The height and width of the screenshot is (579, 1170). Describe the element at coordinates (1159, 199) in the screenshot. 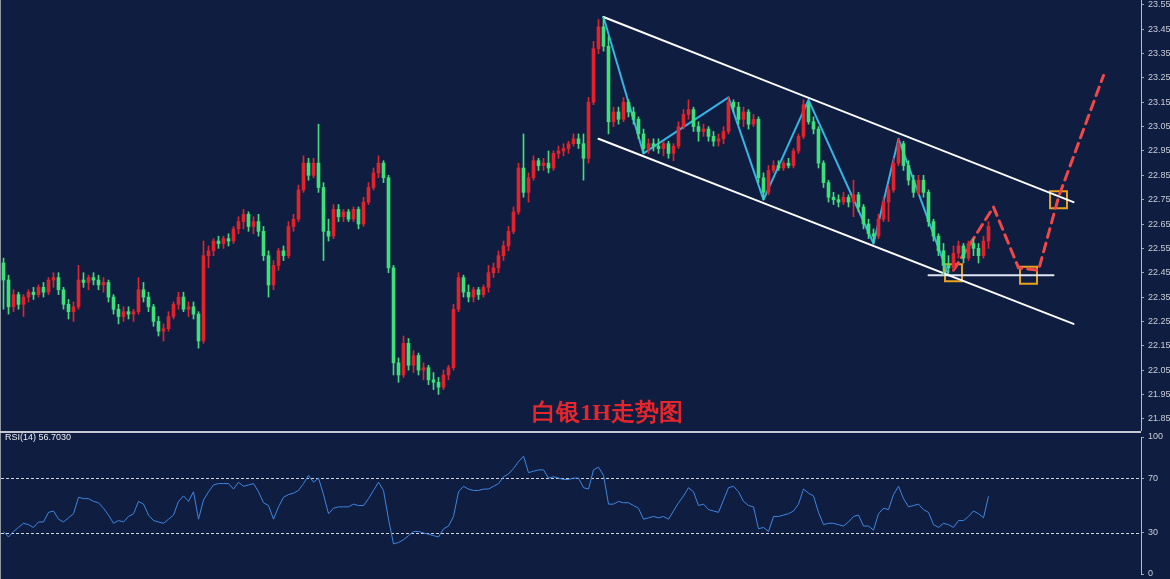

I see `y-tick-label: 22.75` at that location.